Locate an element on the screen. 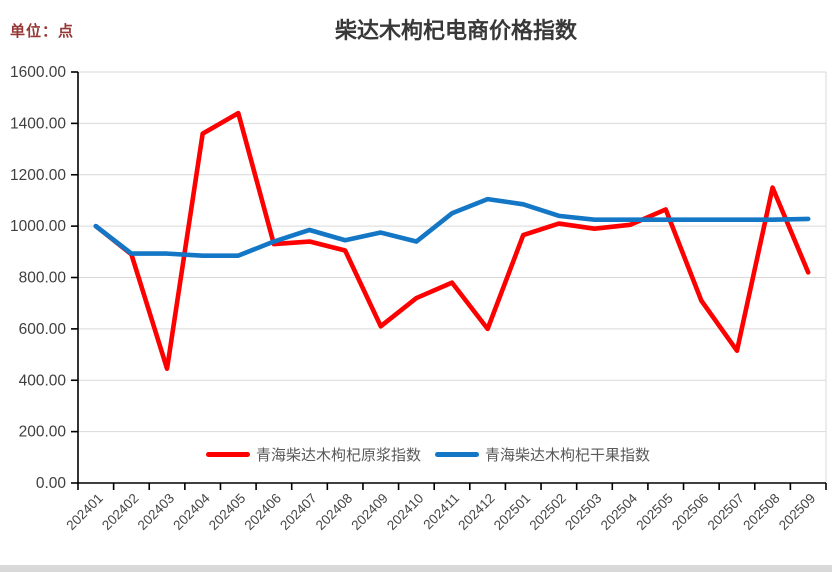 Image resolution: width=832 pixels, height=572 pixels. x-tick-label: 202404 is located at coordinates (191, 511).